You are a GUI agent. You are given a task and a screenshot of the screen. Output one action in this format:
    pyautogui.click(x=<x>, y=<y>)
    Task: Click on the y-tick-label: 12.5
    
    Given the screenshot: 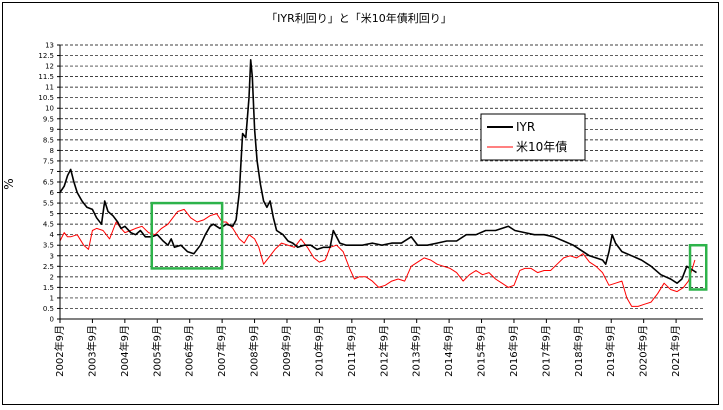 What is the action you would take?
    pyautogui.click(x=46, y=56)
    